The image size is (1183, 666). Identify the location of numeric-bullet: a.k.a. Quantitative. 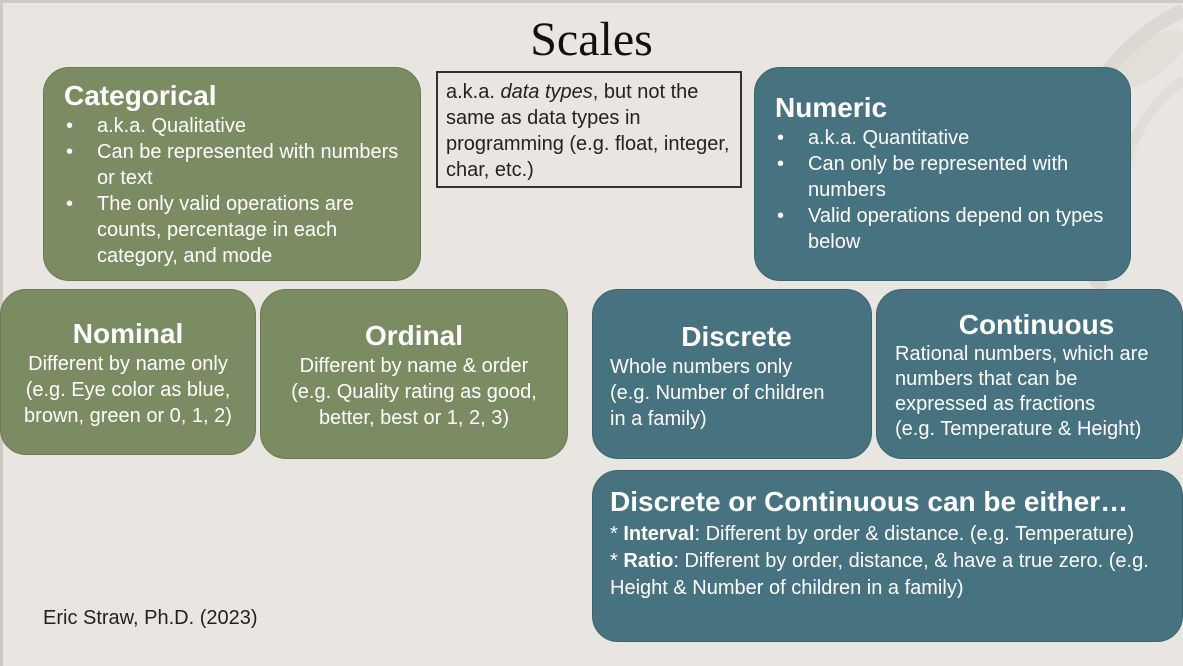
(945, 138).